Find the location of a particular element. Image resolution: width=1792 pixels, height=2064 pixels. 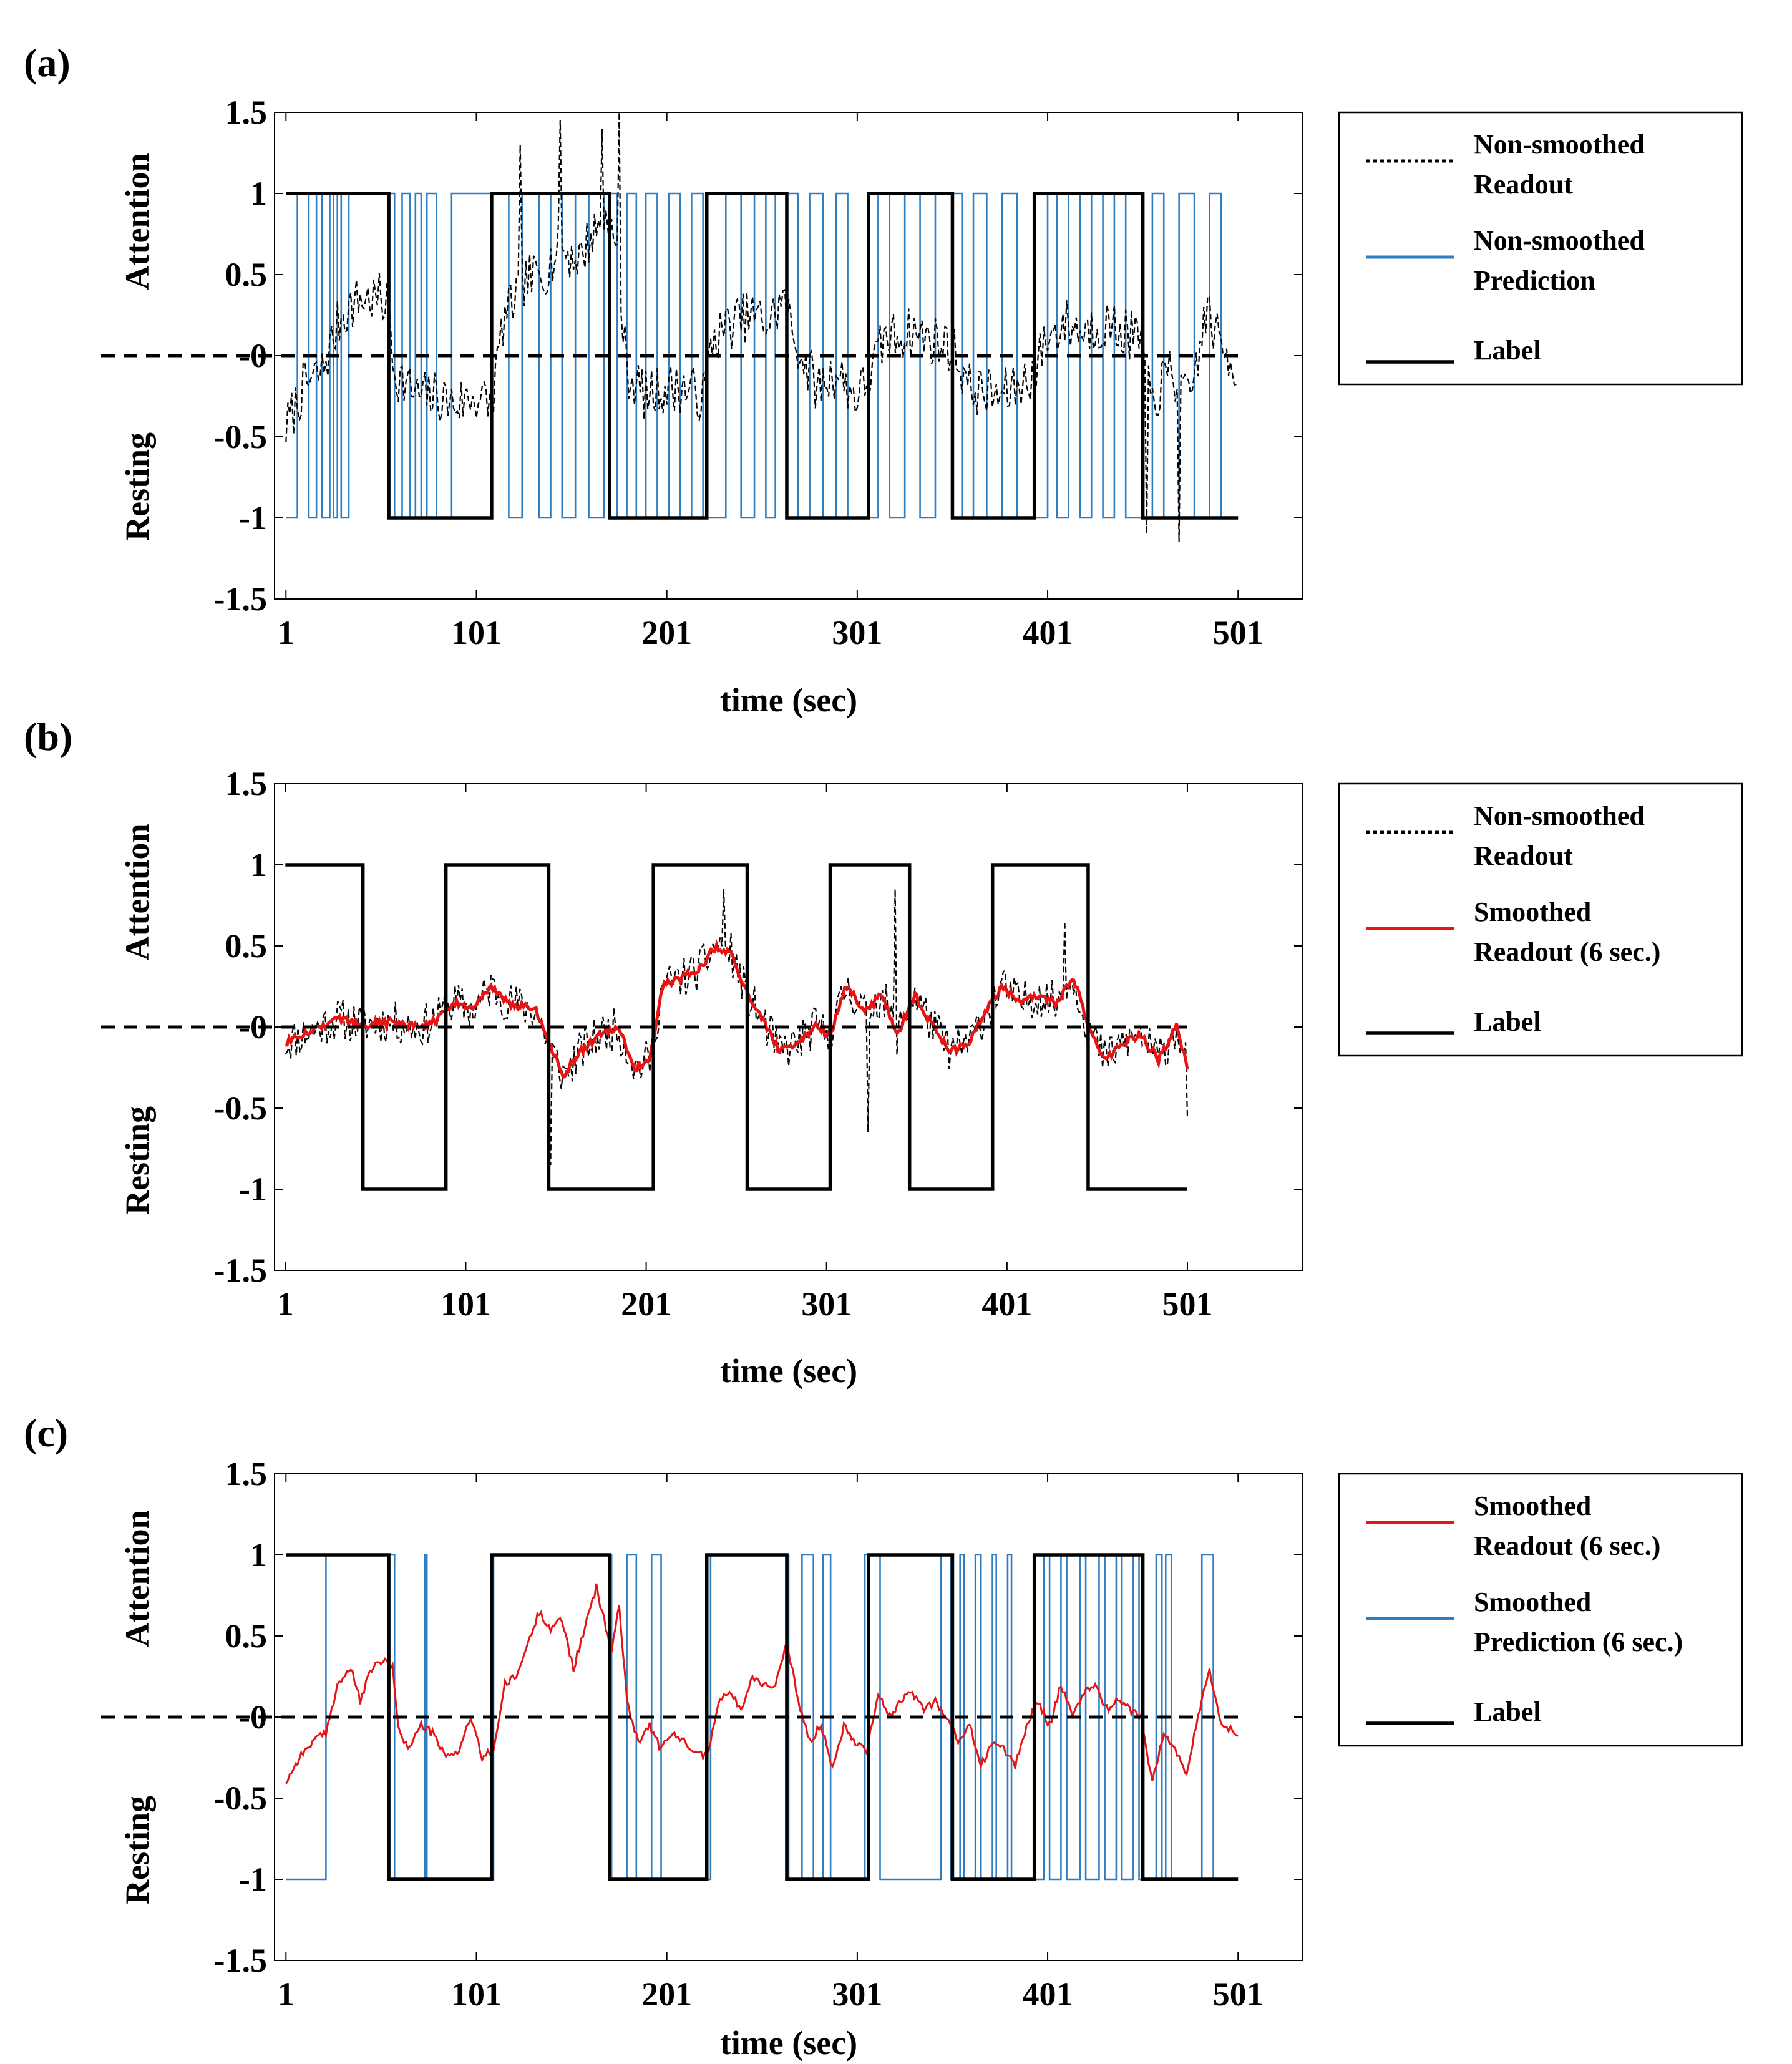

prediction-layer-c is located at coordinates (763, 1717).